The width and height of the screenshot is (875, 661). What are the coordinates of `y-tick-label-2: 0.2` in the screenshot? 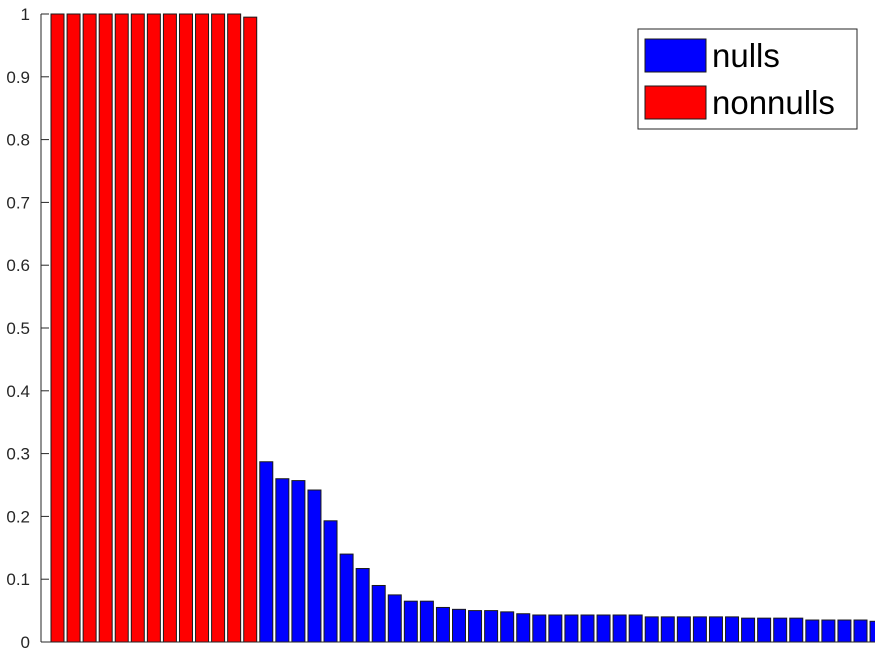 It's located at (18, 516).